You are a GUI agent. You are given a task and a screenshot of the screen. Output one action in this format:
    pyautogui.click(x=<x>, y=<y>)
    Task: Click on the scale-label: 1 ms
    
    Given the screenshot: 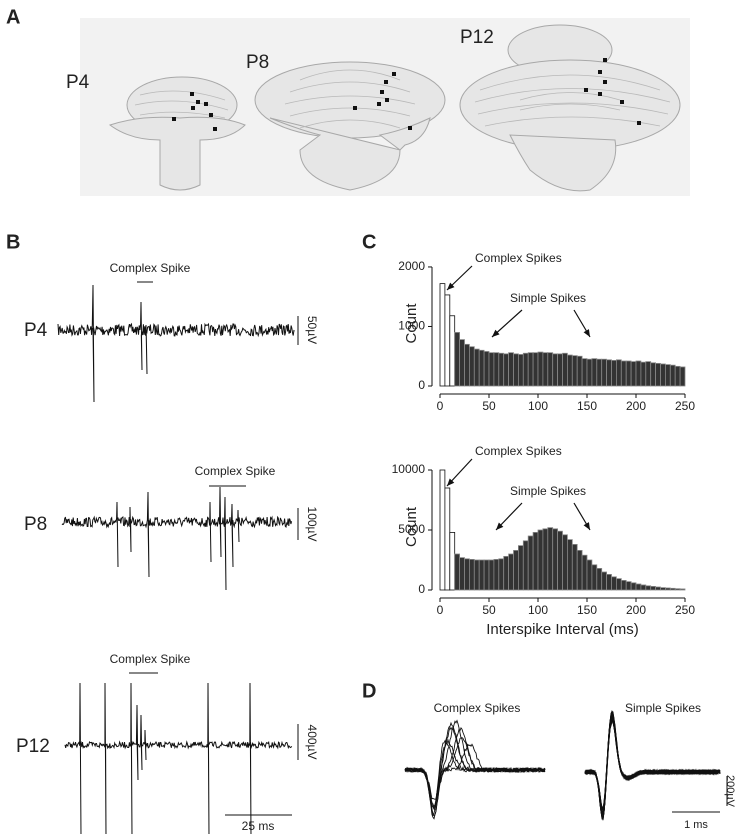 What is the action you would take?
    pyautogui.click(x=696, y=825)
    